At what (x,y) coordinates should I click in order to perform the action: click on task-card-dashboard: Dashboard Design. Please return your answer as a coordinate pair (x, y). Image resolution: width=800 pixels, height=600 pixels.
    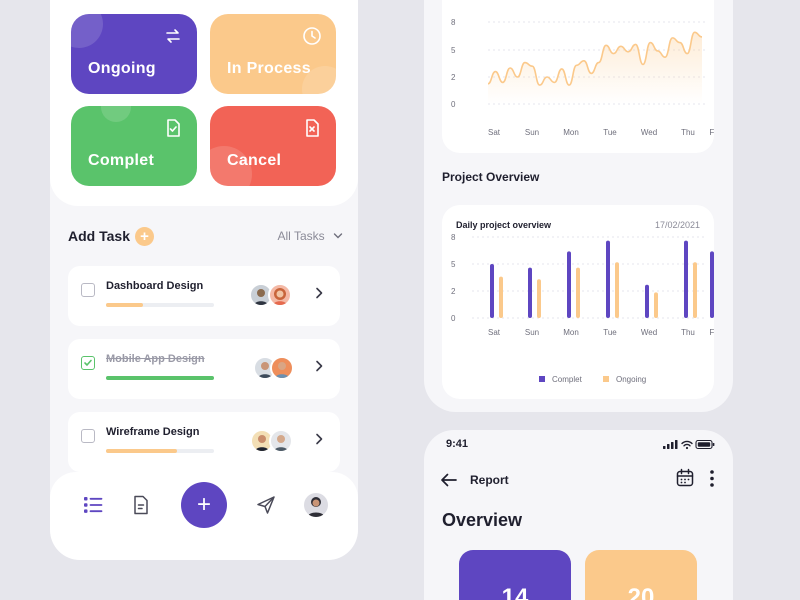
    Looking at the image, I should click on (204, 296).